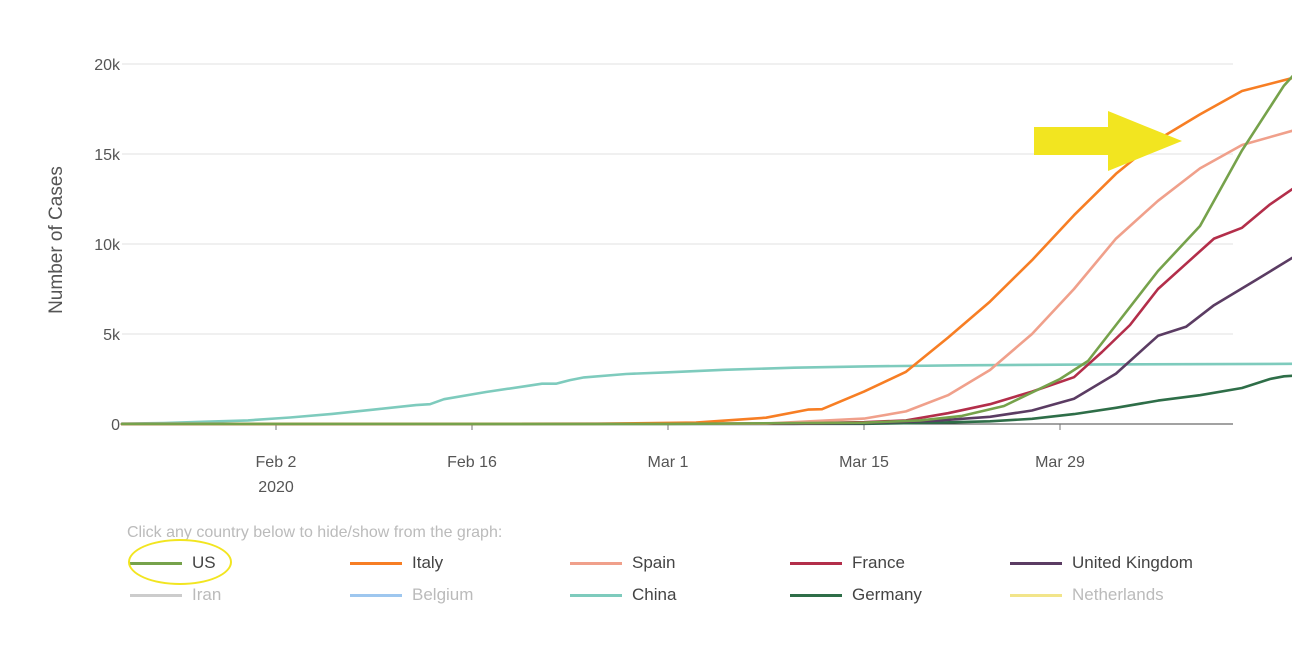 The width and height of the screenshot is (1292, 652). Describe the element at coordinates (443, 594) in the screenshot. I see `legend-label: Belgium` at that location.